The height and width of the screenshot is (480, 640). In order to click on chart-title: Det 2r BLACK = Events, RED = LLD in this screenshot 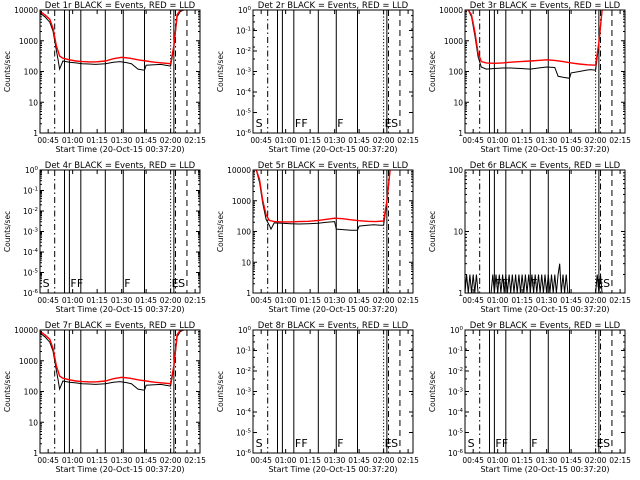, I will do `click(333, 6)`.